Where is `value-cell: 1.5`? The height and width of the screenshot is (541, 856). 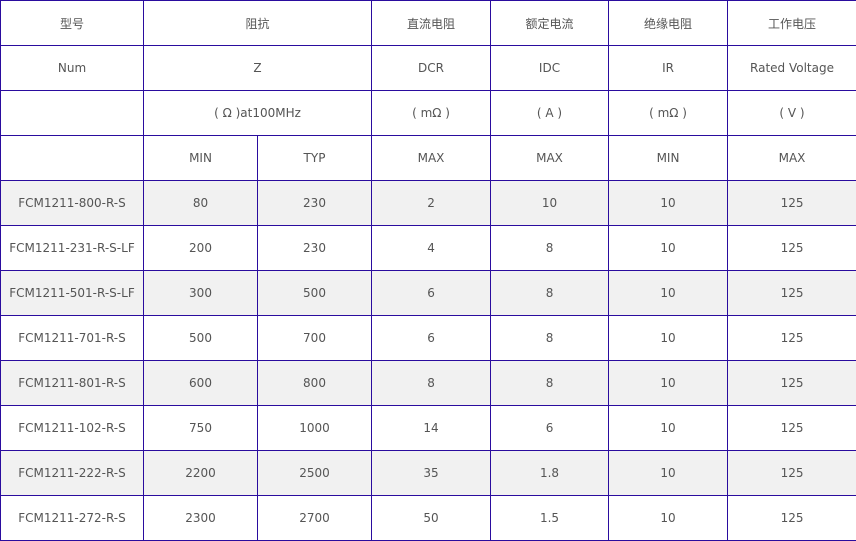 value-cell: 1.5 is located at coordinates (550, 518).